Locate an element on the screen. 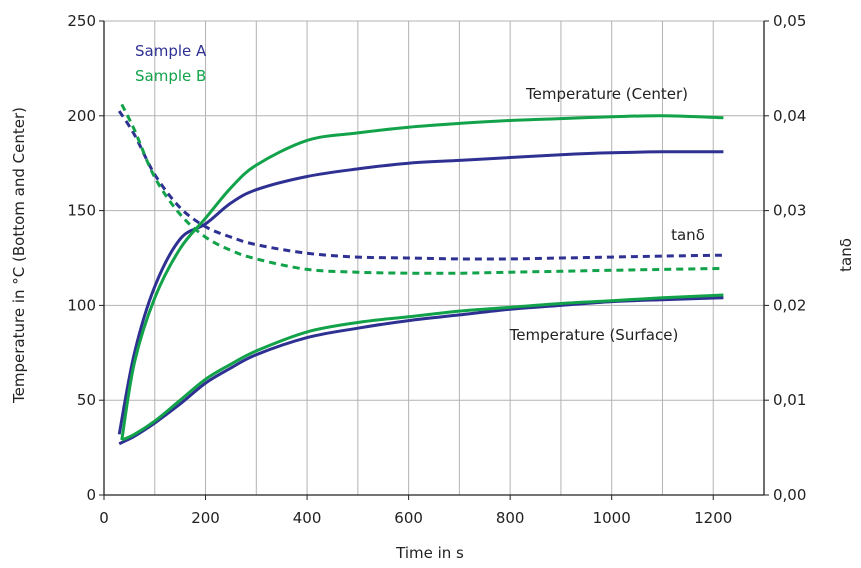  y2-tick-label: 0,04 is located at coordinates (789, 116).